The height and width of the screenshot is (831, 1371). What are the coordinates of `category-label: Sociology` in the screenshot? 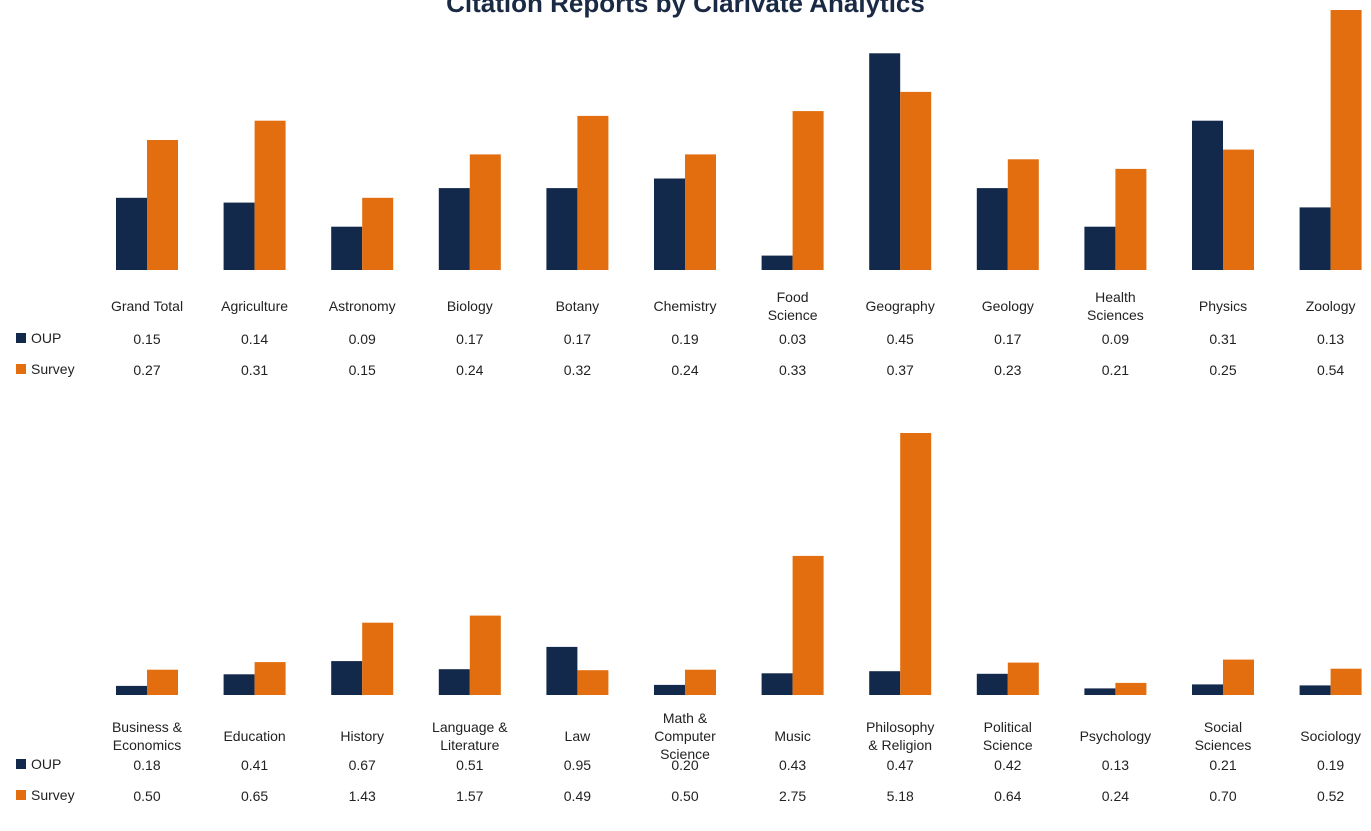 It's located at (1330, 736).